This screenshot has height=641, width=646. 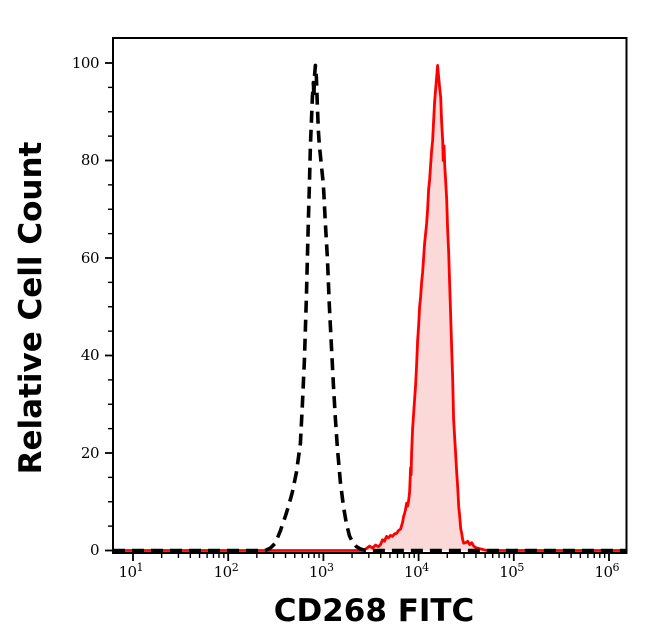 What do you see at coordinates (425, 308) in the screenshot?
I see `cd268-area-fill` at bounding box center [425, 308].